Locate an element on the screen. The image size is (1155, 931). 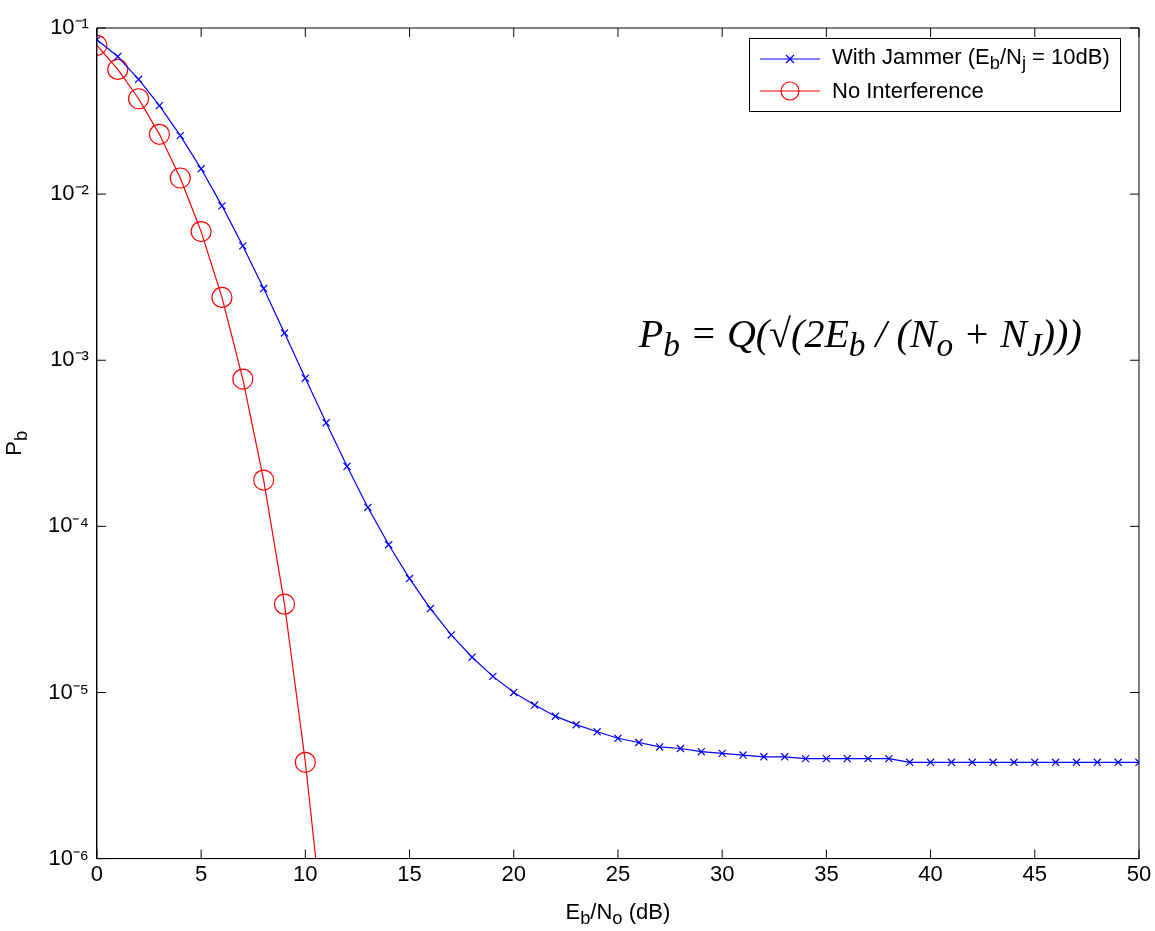
y-tick-label: 10⁻¹ is located at coordinates (69, 27).